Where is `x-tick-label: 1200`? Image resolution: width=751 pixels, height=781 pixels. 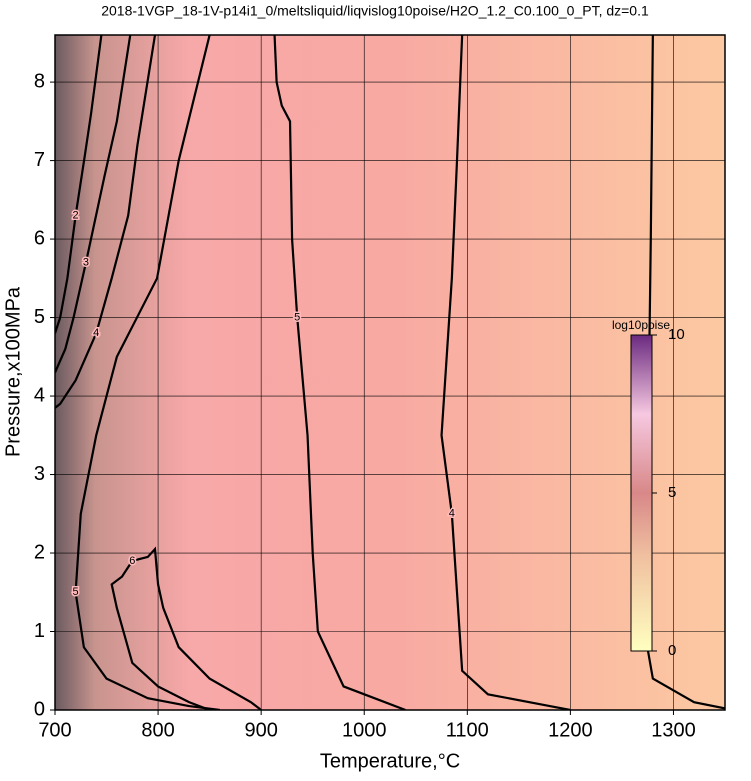 x-tick-label: 1200 is located at coordinates (570, 730).